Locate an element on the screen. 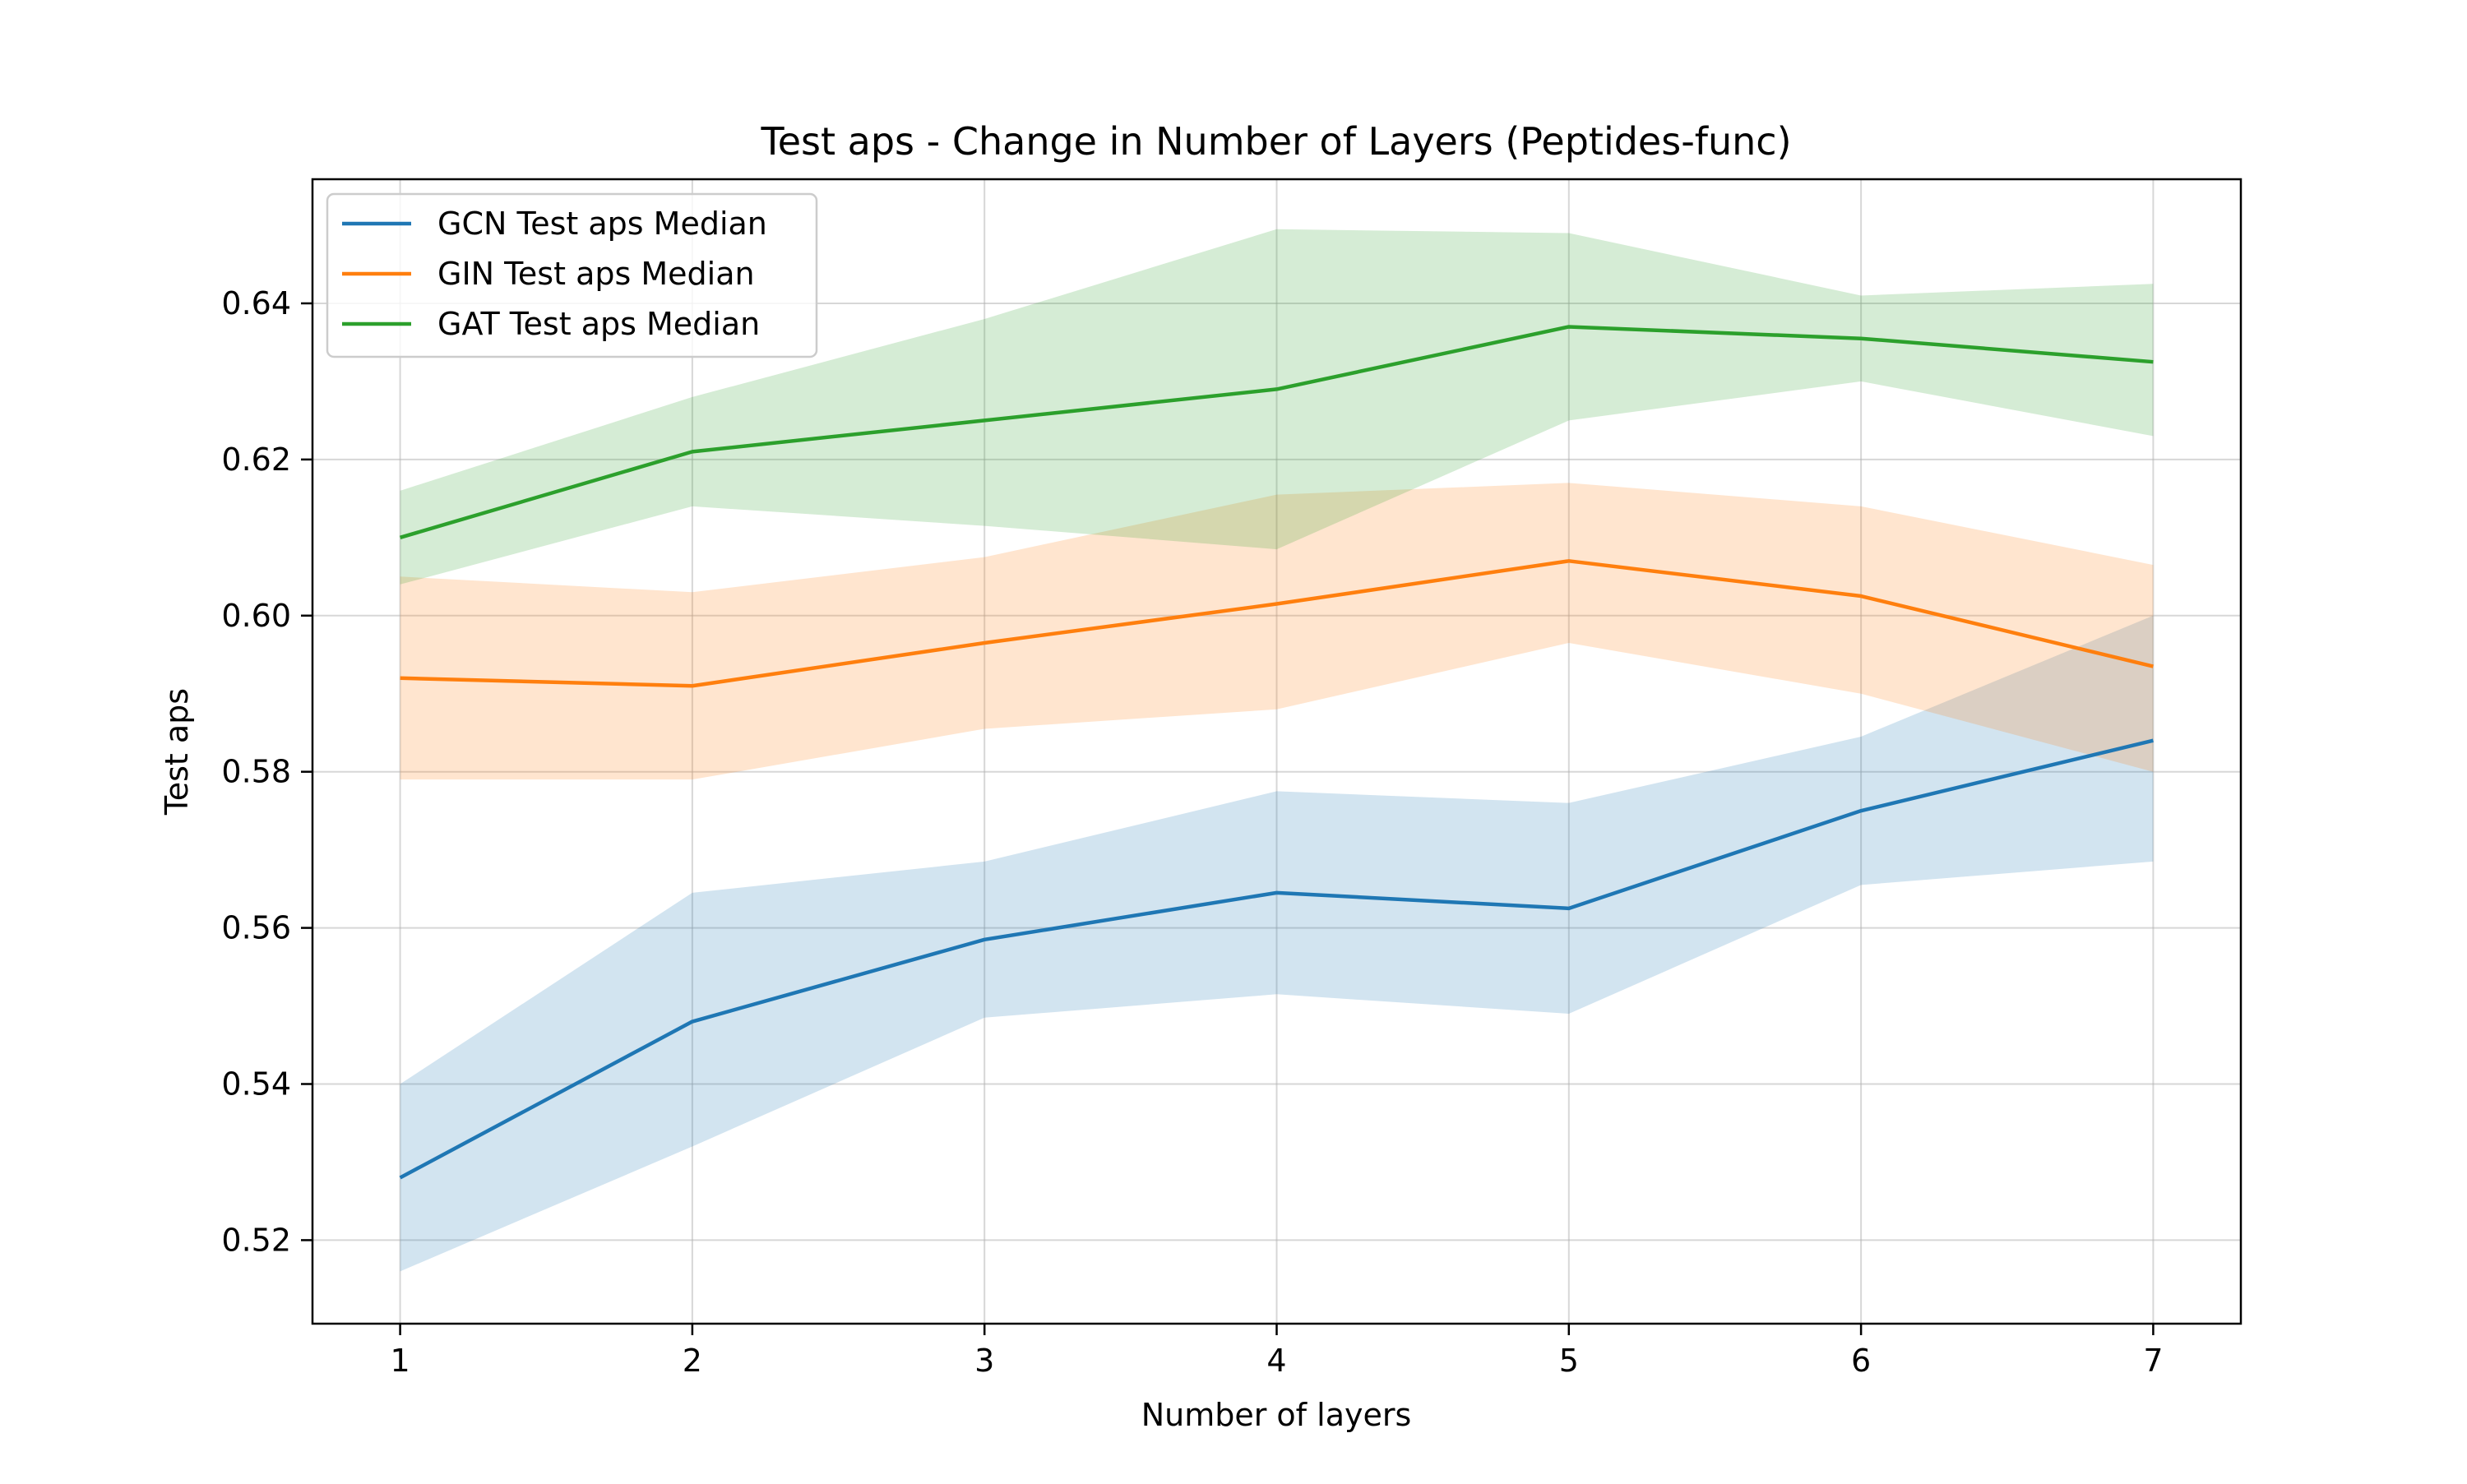 The image size is (2467, 1484). gat-median-line is located at coordinates (1277, 432).